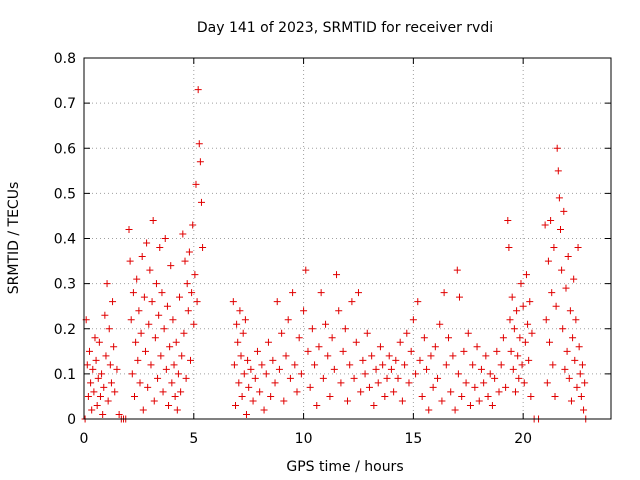  What do you see at coordinates (65, 104) in the screenshot?
I see `y-tick-label: 0.7` at bounding box center [65, 104].